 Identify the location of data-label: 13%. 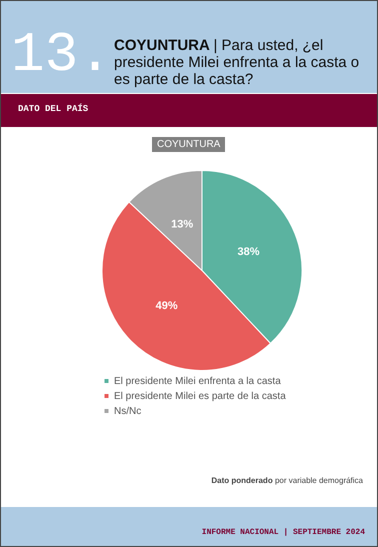
(182, 224).